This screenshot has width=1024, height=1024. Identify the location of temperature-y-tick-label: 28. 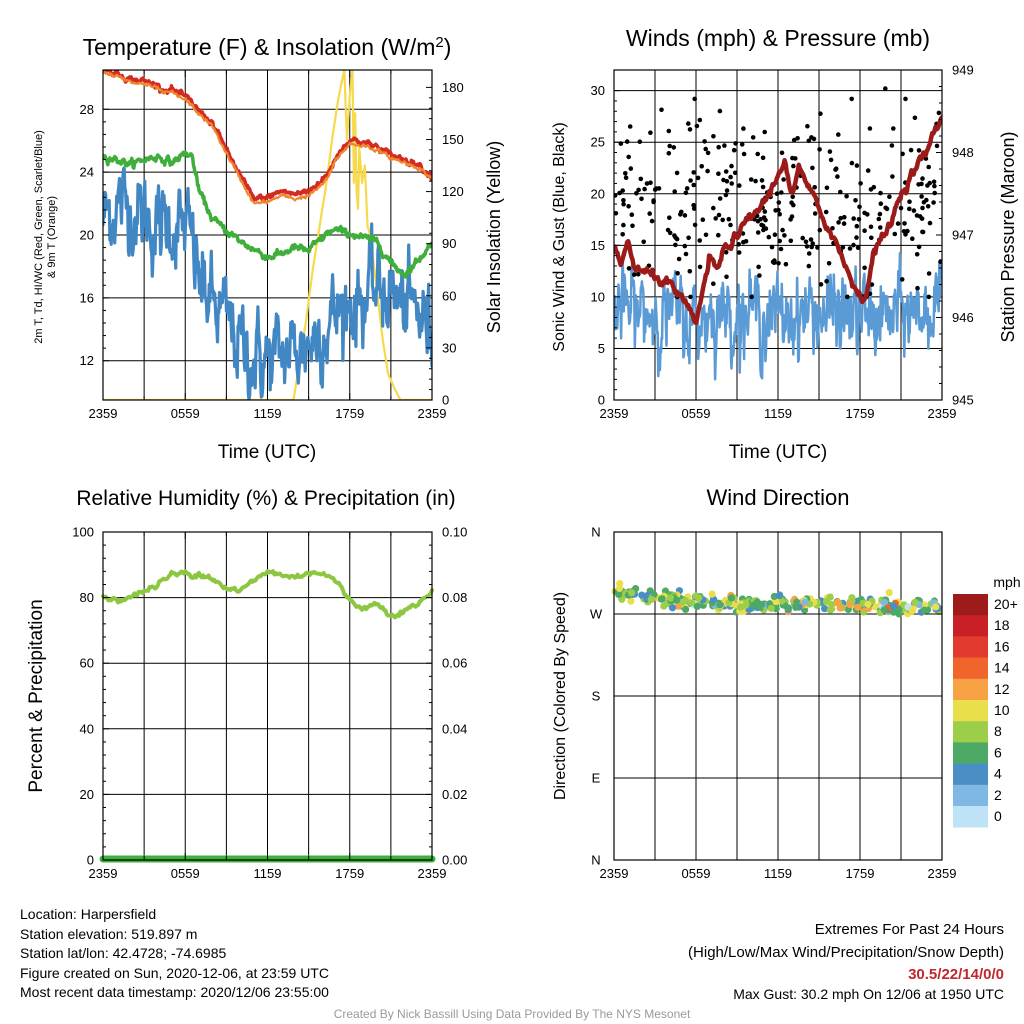
(87, 109).